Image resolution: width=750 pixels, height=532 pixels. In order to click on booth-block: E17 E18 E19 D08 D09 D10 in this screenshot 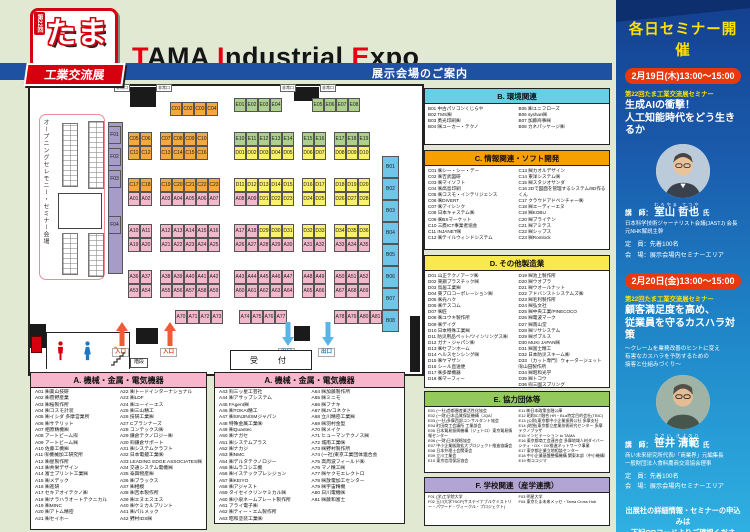, I will do `click(352, 146)`.